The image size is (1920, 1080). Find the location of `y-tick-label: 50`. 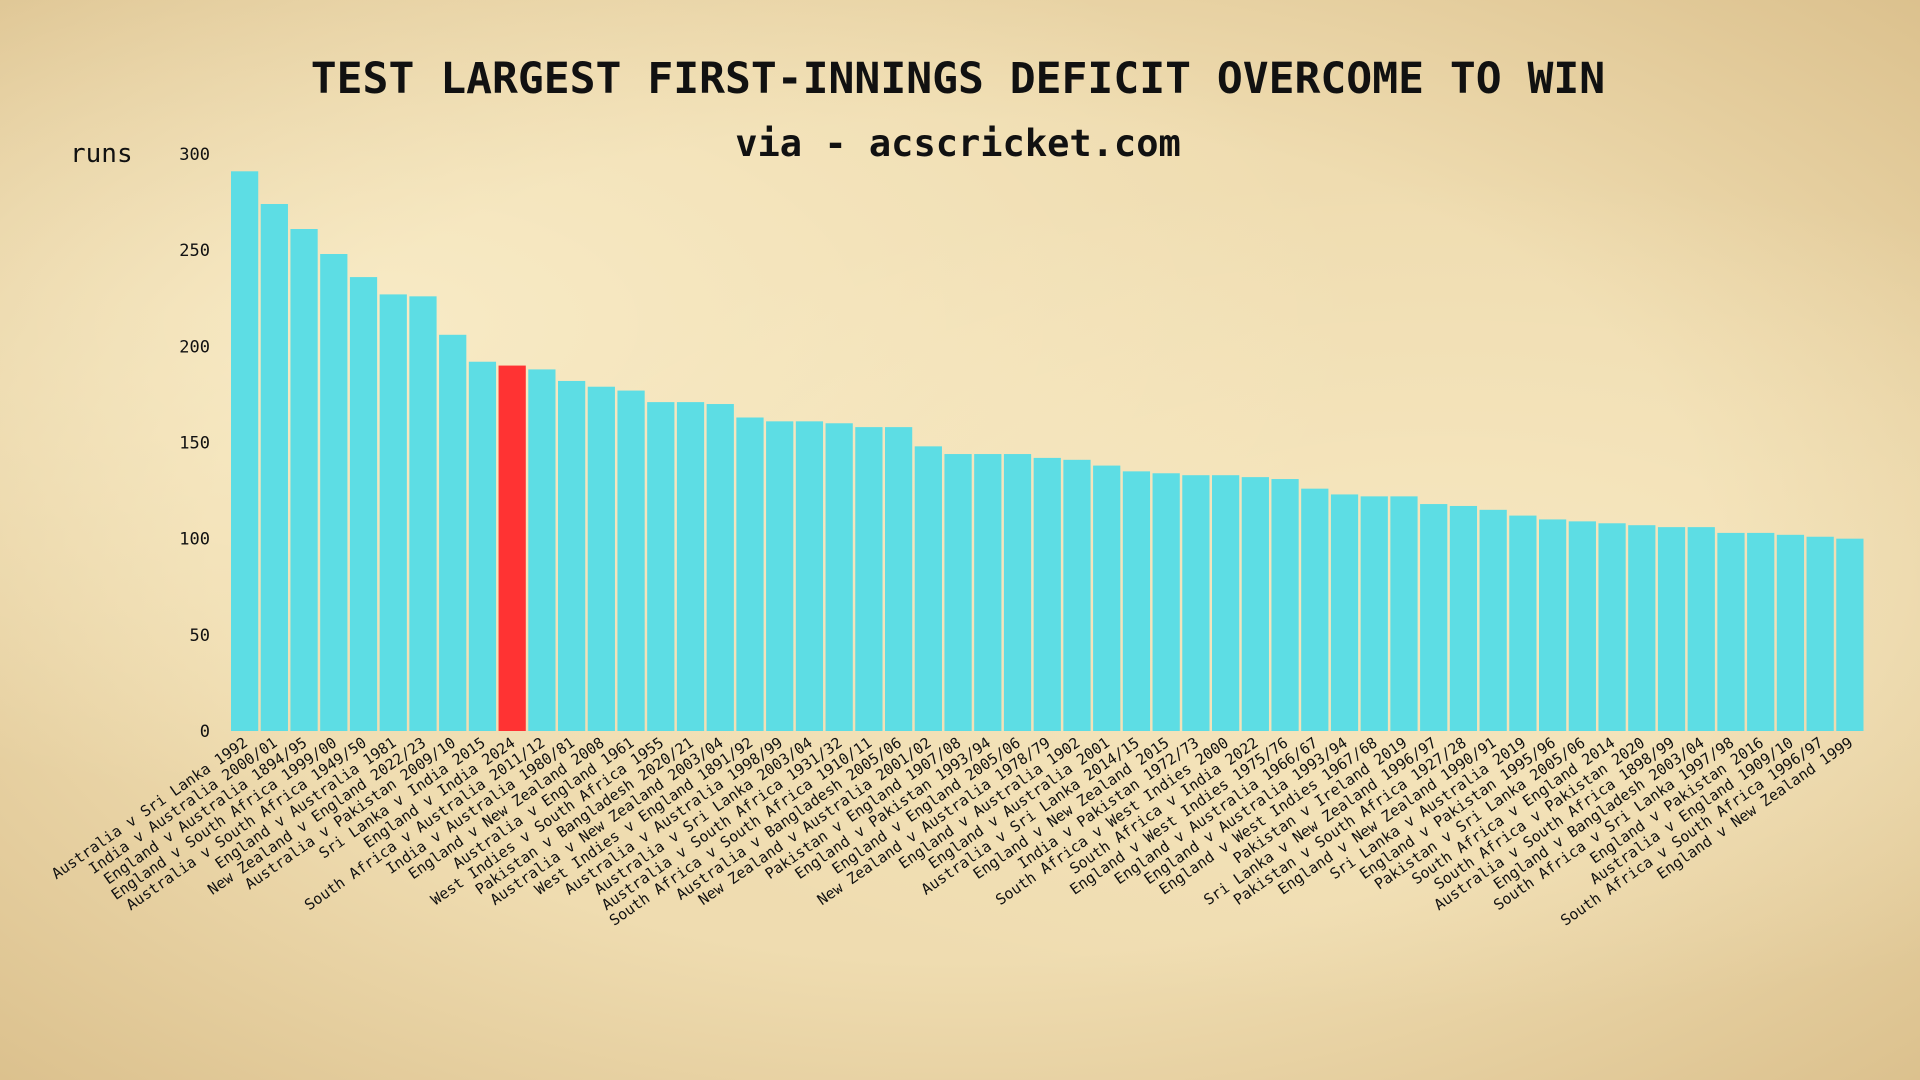

y-tick-label: 50 is located at coordinates (200, 636).